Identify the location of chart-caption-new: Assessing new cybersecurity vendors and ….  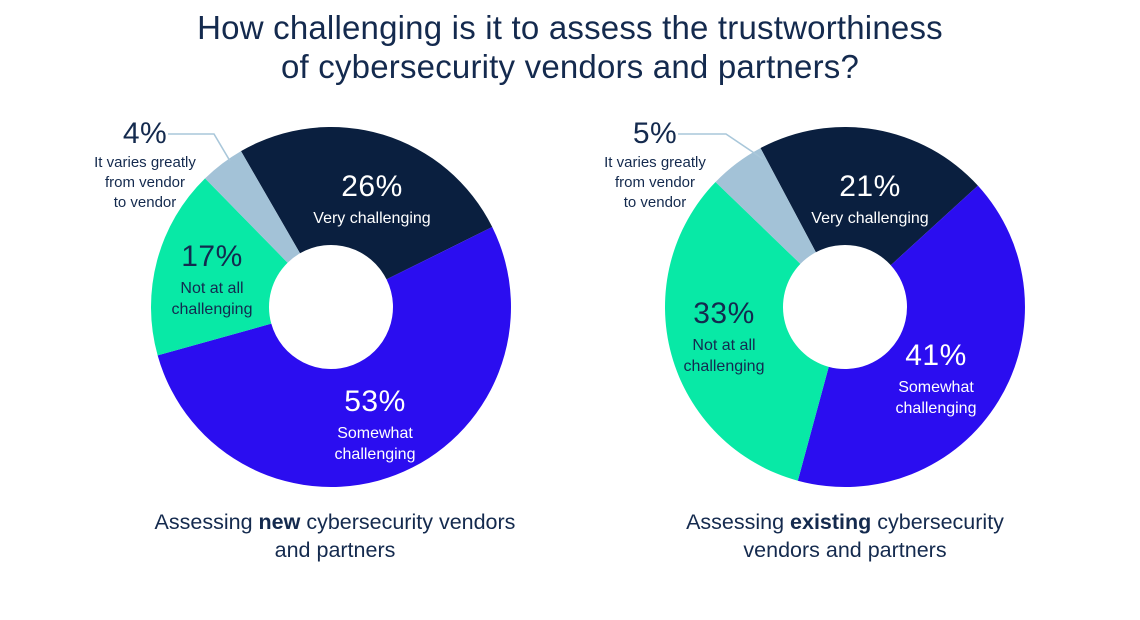
(335, 536).